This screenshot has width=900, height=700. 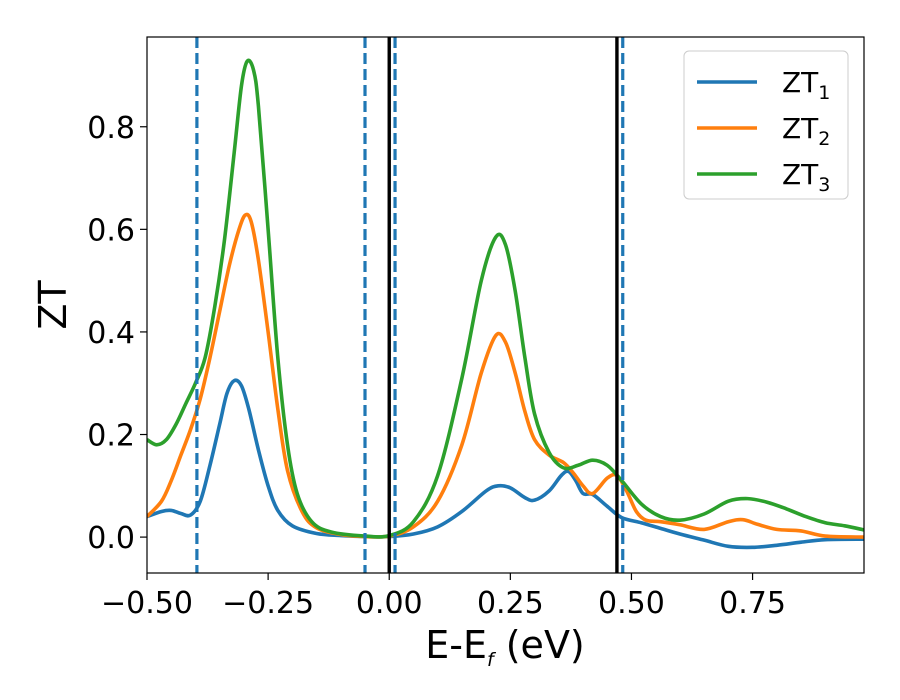 What do you see at coordinates (752, 603) in the screenshot?
I see `x-tick-label: 0.75` at bounding box center [752, 603].